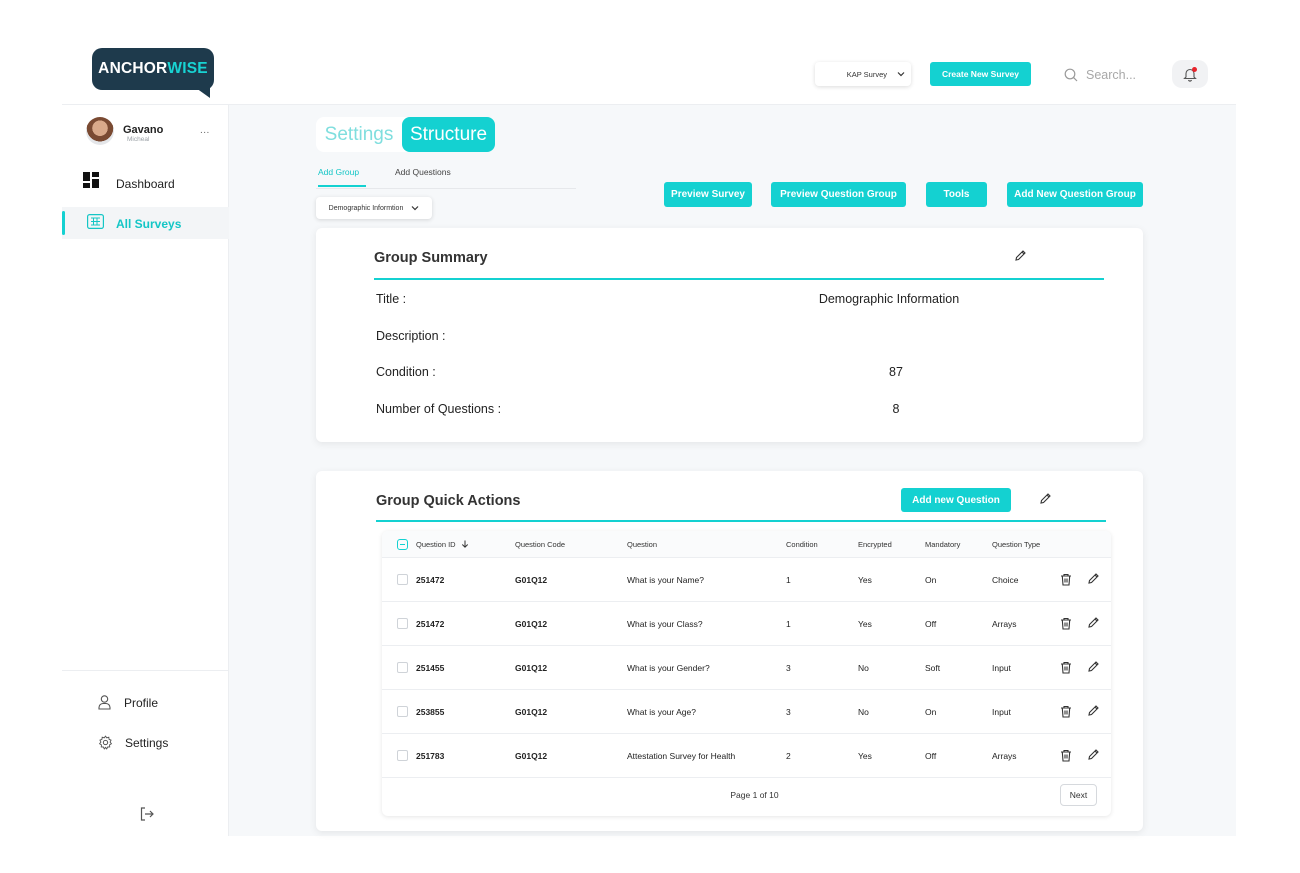 Image resolution: width=1300 pixels, height=873 pixels. Describe the element at coordinates (1078, 795) in the screenshot. I see `next-page-button: Next` at that location.